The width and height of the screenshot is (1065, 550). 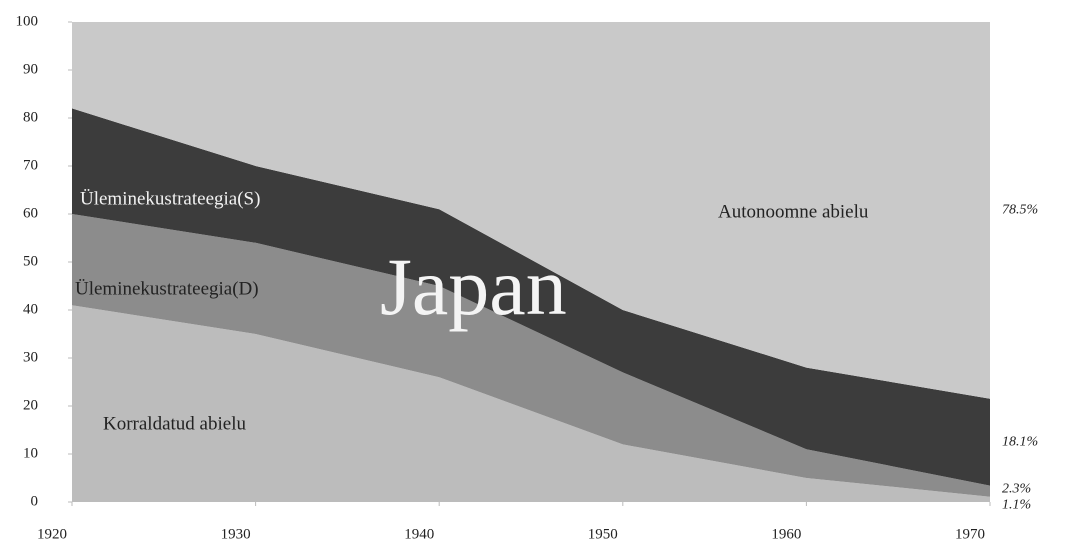 I want to click on x-tick-label: 1970, so click(x=970, y=534).